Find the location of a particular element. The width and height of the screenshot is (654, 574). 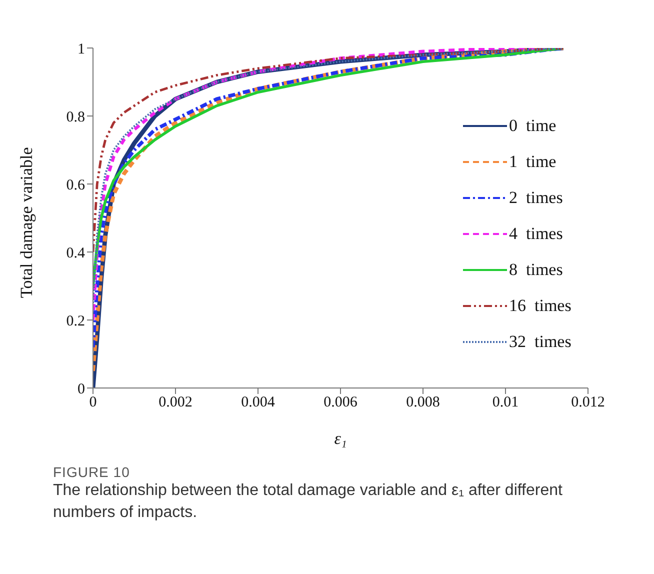

legend-label: 2 times is located at coordinates (536, 198).